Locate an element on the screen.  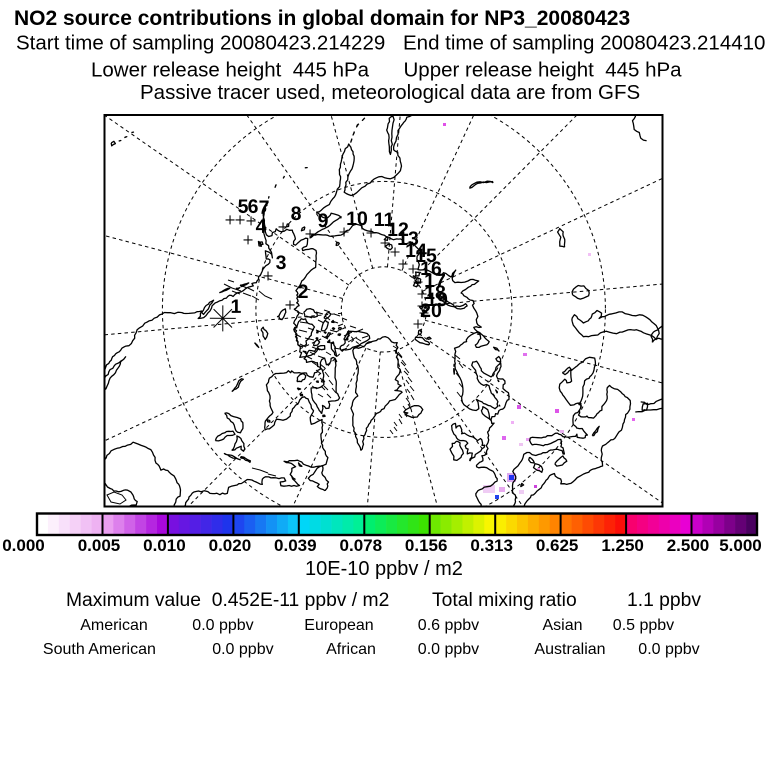
svg-text: 0.6 ppbv is located at coordinates (448, 625).